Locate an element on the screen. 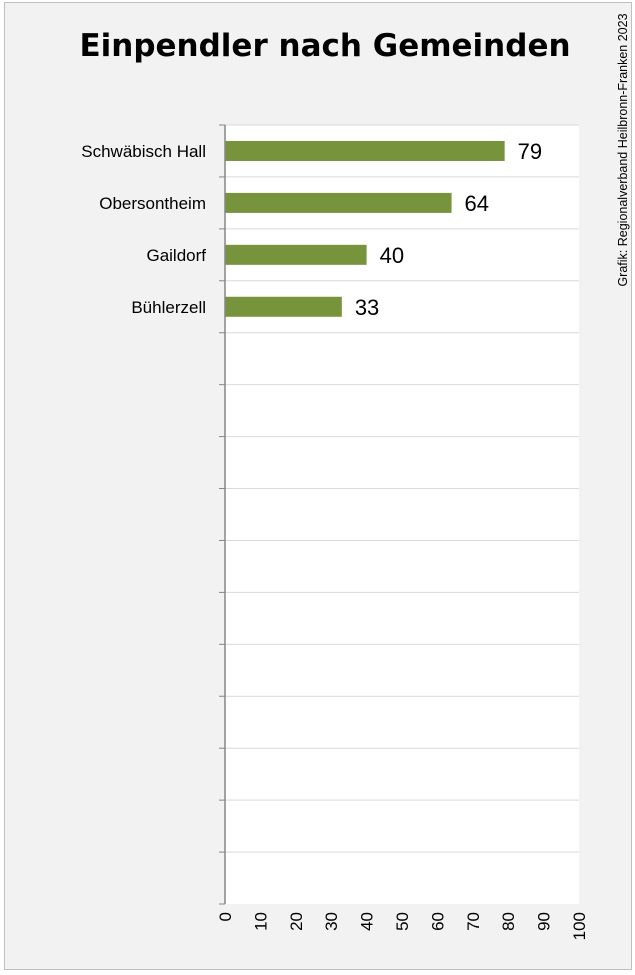 The image size is (635, 975). category-label: Obersontheim is located at coordinates (152, 203).